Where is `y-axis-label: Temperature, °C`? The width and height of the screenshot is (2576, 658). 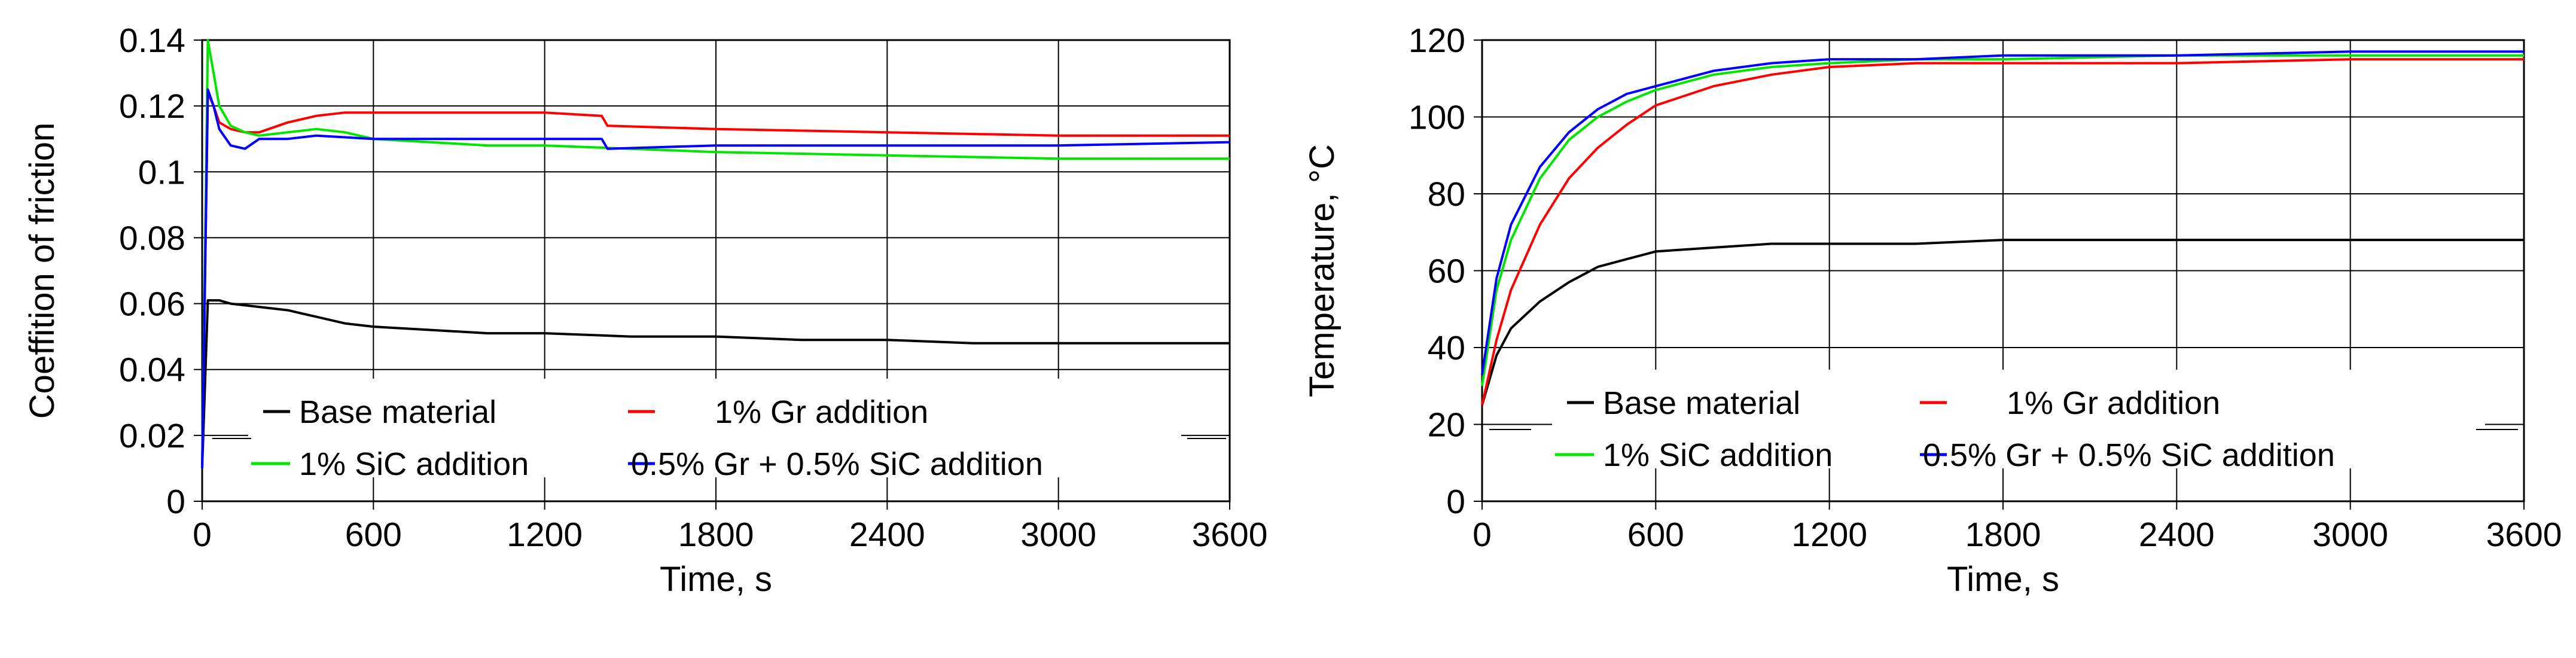
y-axis-label: Temperature, °C is located at coordinates (1323, 270).